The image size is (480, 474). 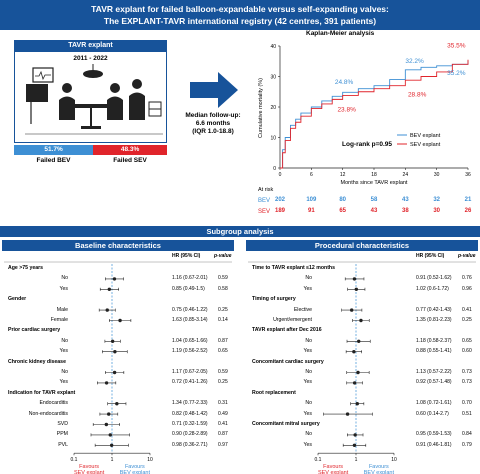 I want to click on favours-bev-line1: Favours, so click(x=379, y=467).